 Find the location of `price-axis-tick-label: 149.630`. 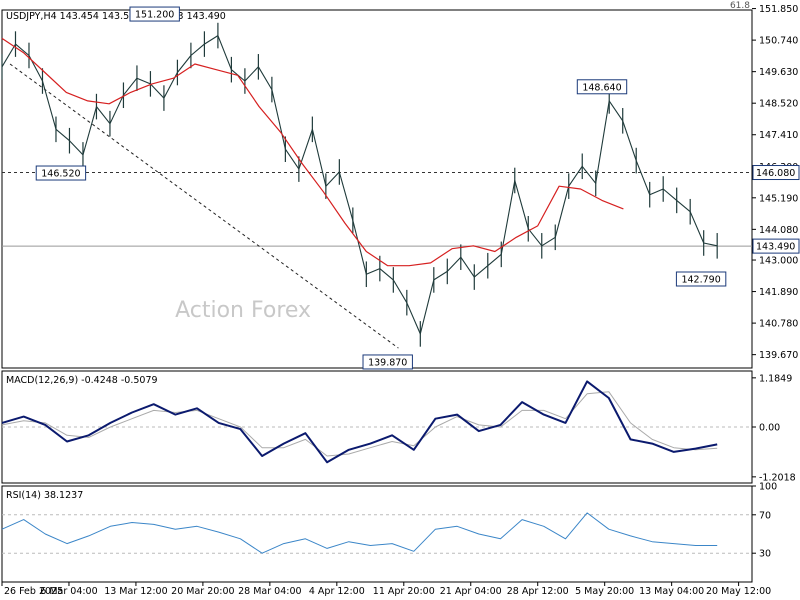

price-axis-tick-label: 149.630 is located at coordinates (778, 72).